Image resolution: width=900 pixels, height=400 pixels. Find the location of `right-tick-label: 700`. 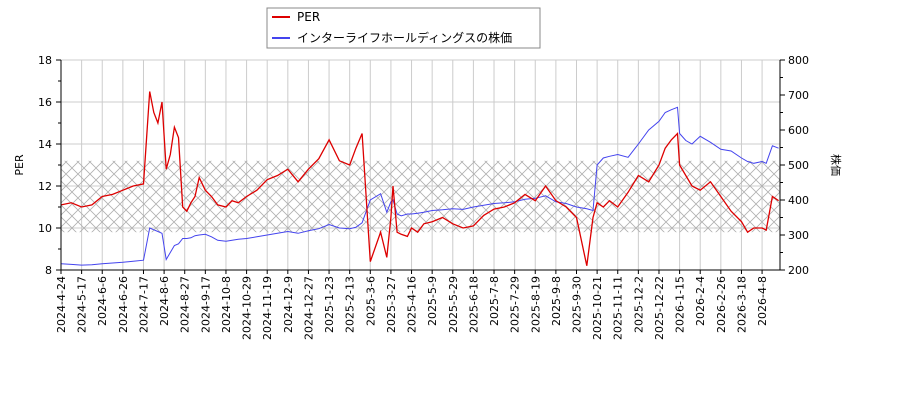

right-tick-label: 700 is located at coordinates (798, 95).